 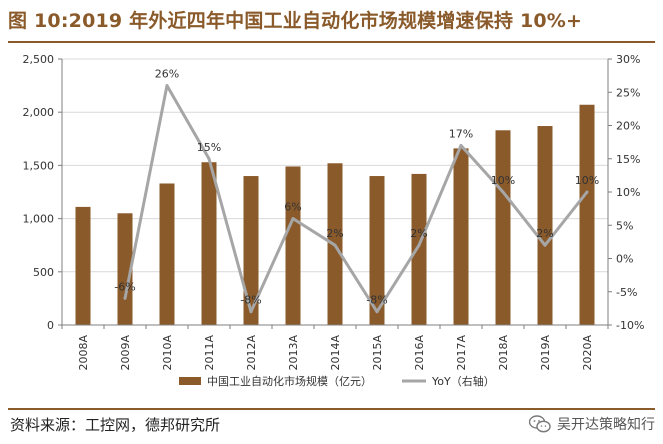 What do you see at coordinates (209, 147) in the screenshot?
I see `yoy-data-label: 15%` at bounding box center [209, 147].